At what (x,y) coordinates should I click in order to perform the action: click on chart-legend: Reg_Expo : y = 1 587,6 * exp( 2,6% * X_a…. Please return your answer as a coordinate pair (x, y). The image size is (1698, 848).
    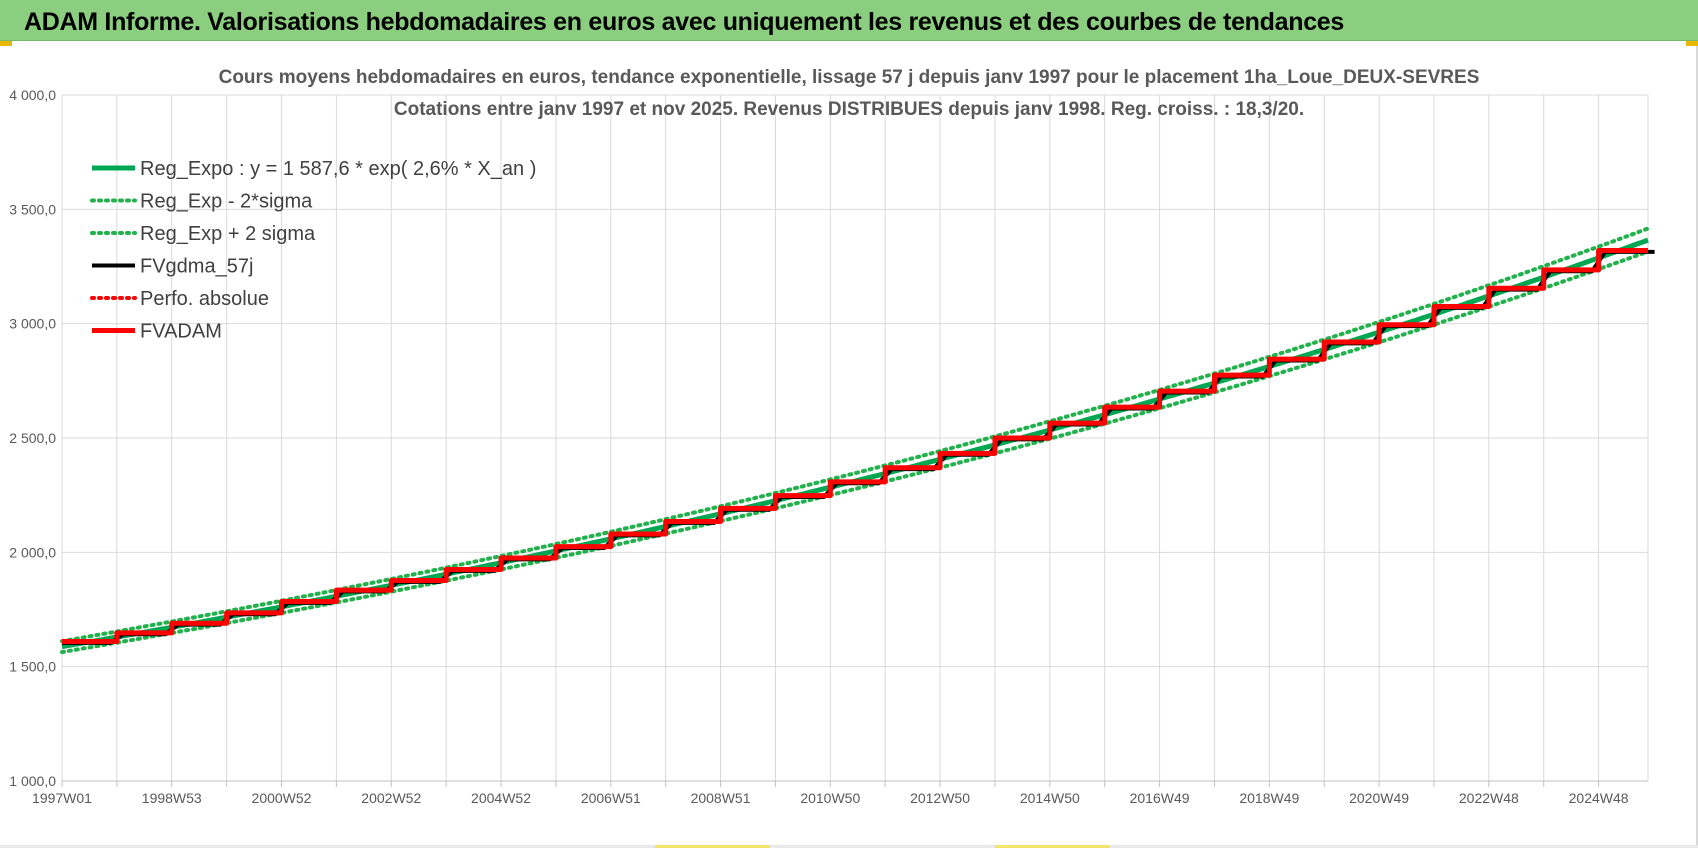
    Looking at the image, I should click on (313, 250).